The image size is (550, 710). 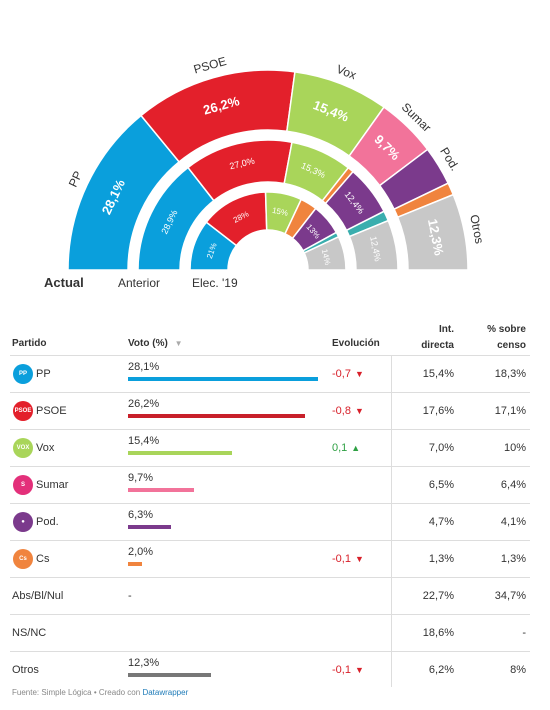 I want to click on arc-segment-elec-19-otros, so click(x=325, y=253).